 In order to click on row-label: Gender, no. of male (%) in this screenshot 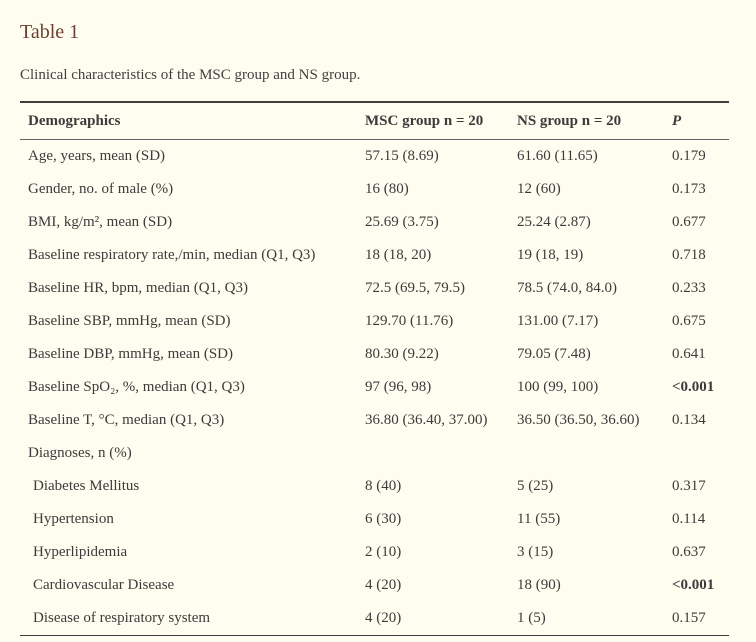, I will do `click(101, 189)`.